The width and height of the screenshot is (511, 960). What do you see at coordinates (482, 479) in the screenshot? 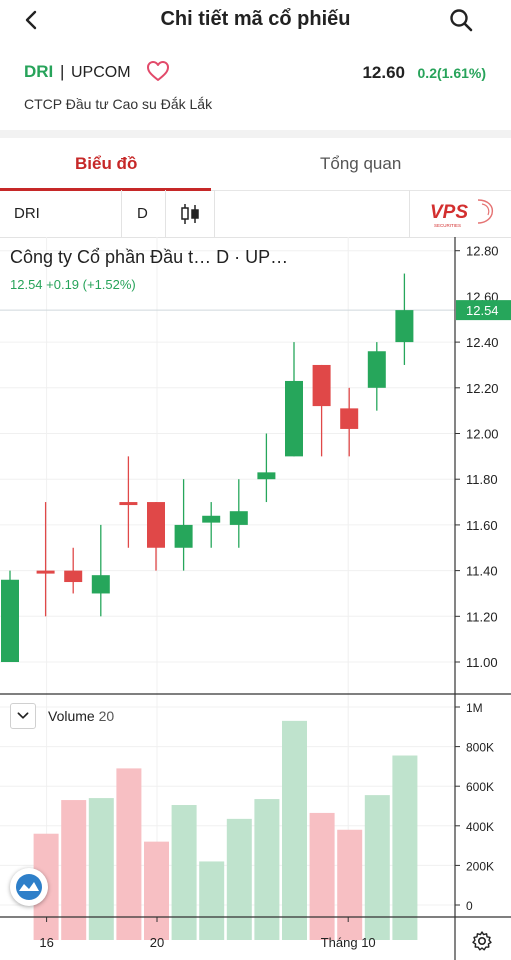
I see `price-tick-label: 11.80` at bounding box center [482, 479].